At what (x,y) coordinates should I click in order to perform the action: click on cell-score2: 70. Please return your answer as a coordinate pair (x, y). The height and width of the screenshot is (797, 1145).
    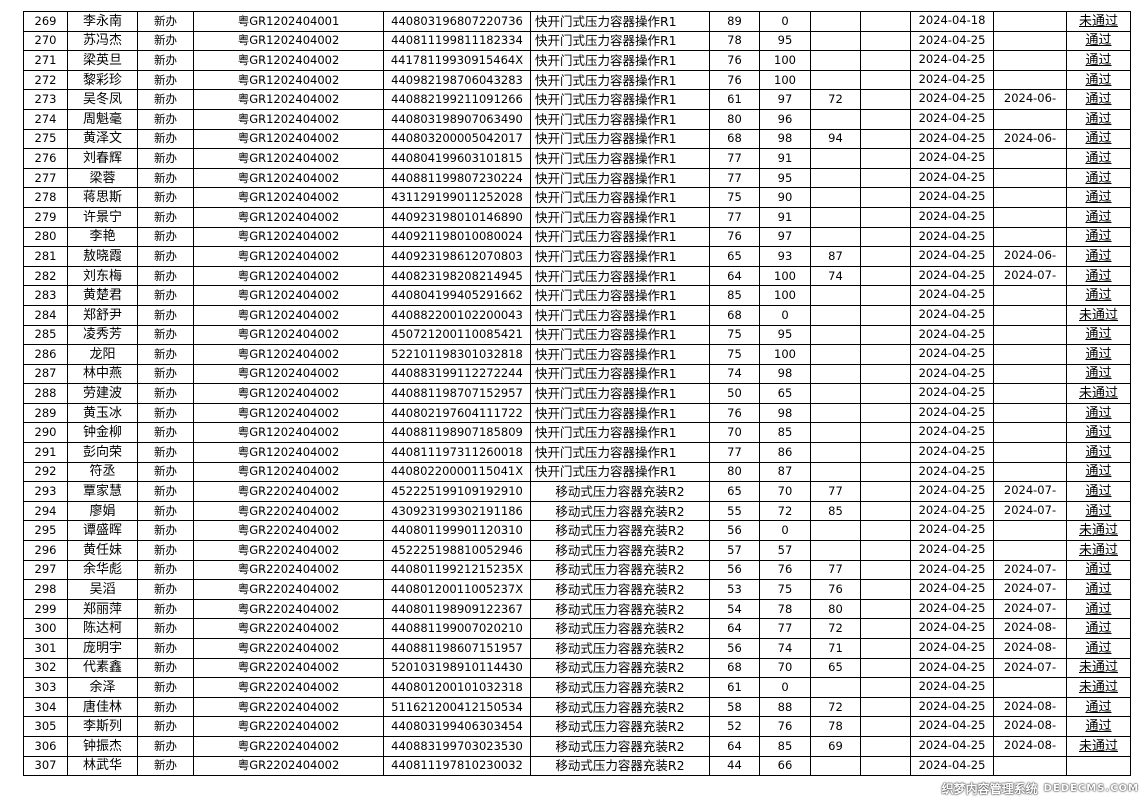
    Looking at the image, I should click on (785, 491).